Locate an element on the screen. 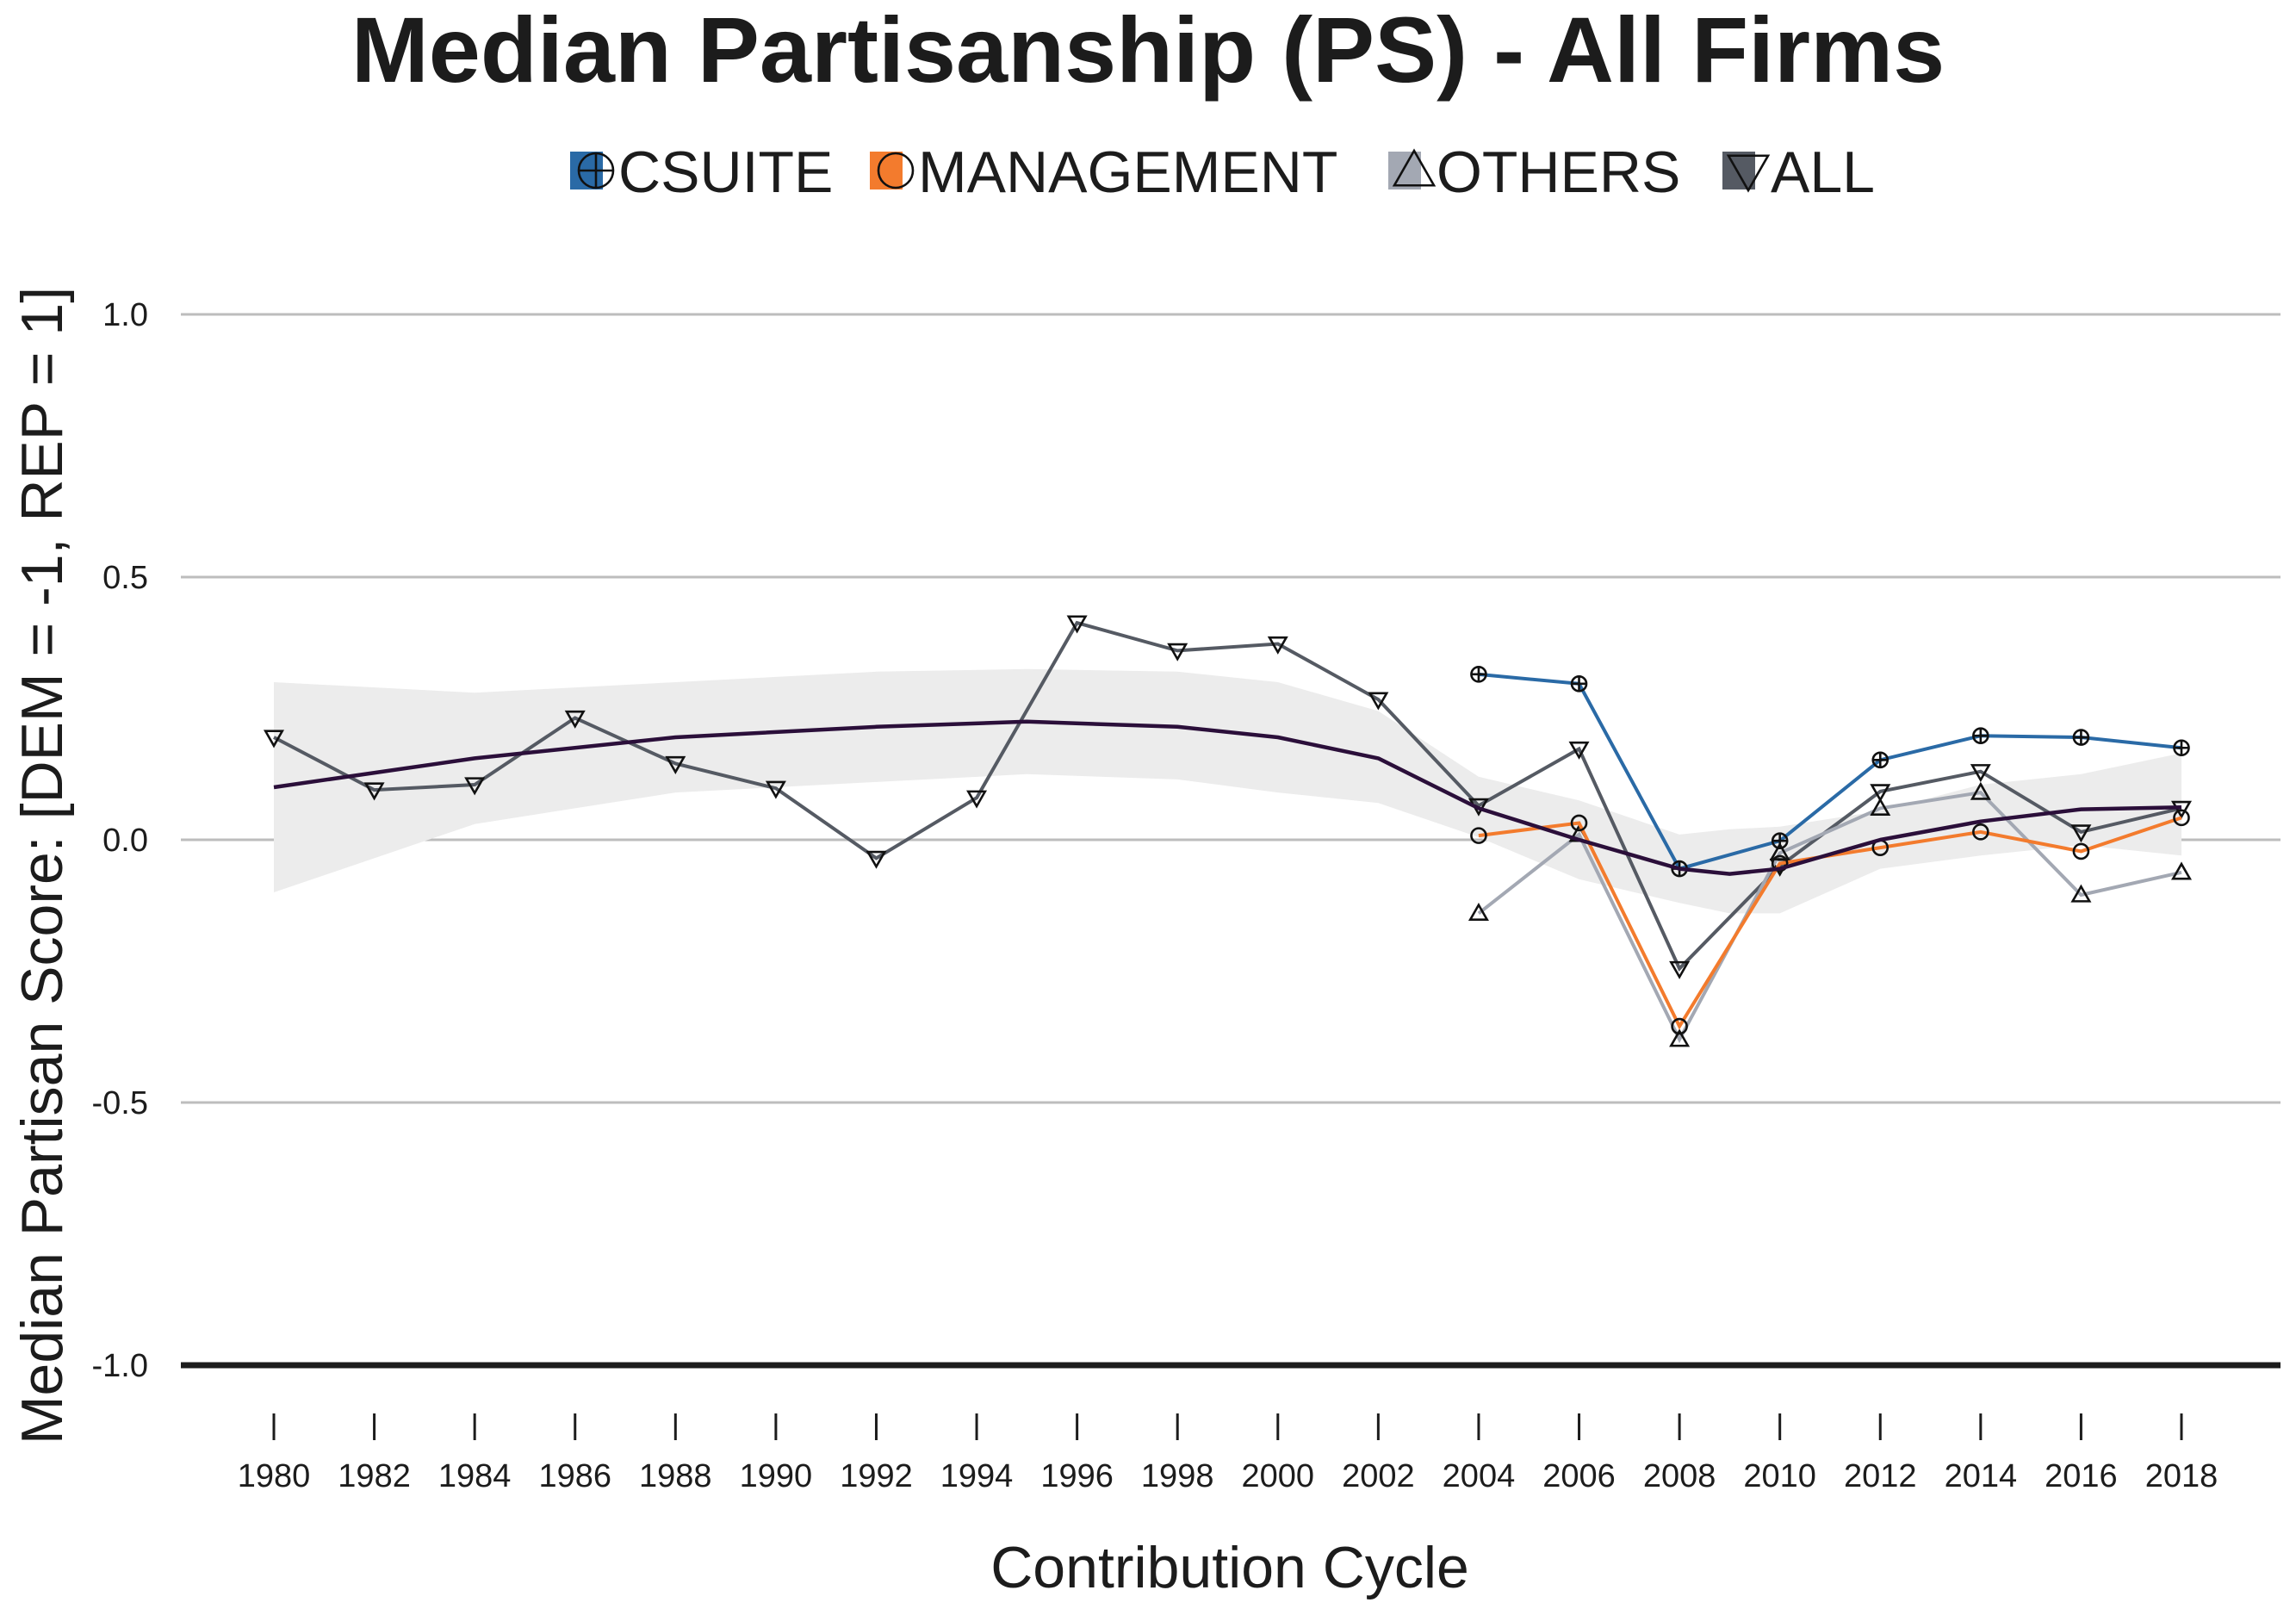 Image resolution: width=2296 pixels, height=1615 pixels. x-tick-label: 2012 is located at coordinates (1880, 1476).